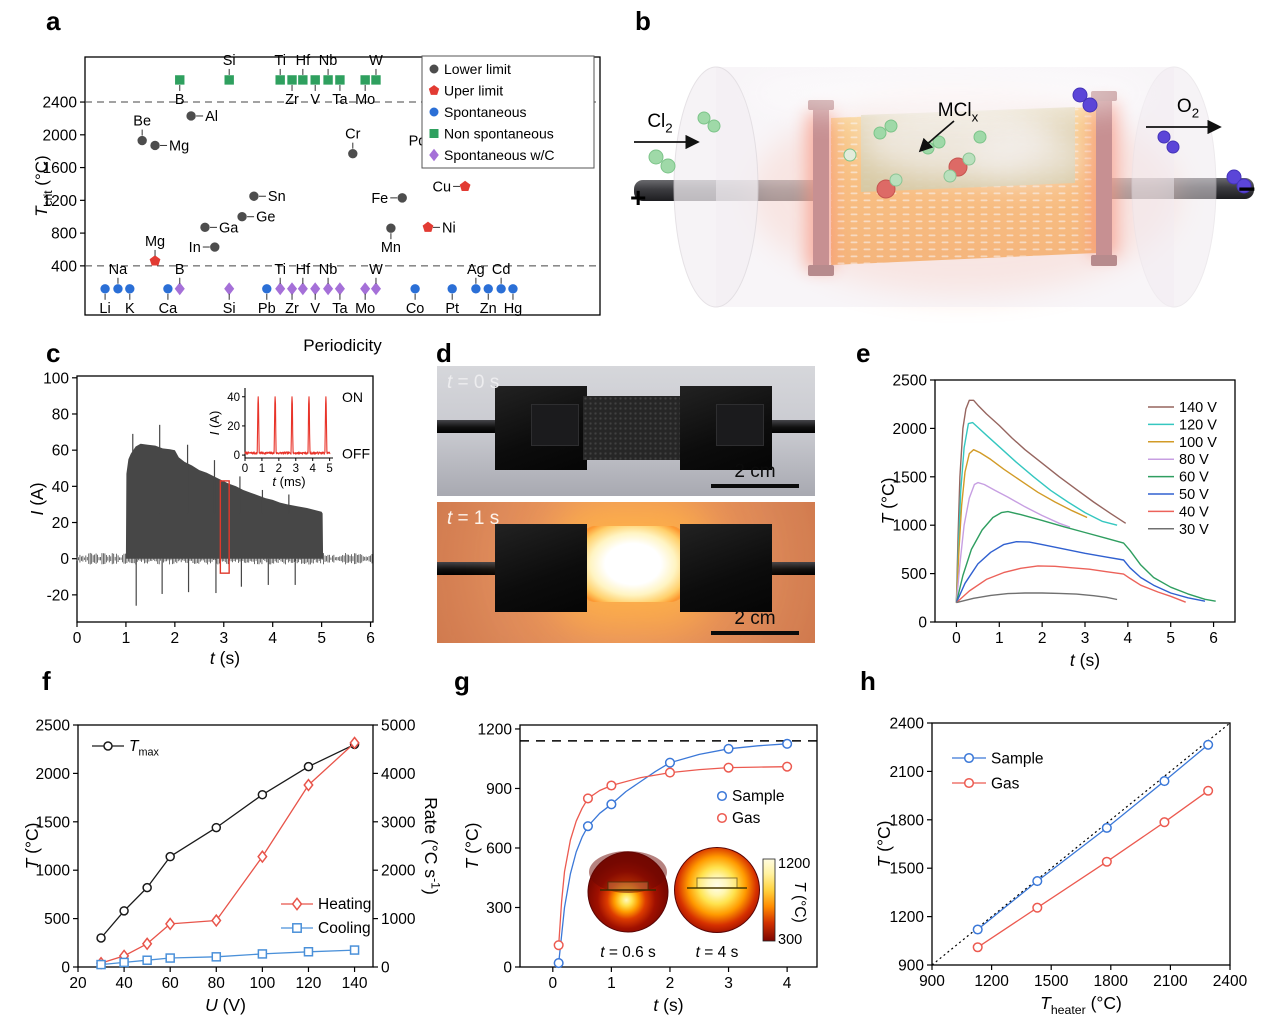 Image resolution: width=1263 pixels, height=1023 pixels. Describe the element at coordinates (225, 1005) in the screenshot. I see `svg-text: U (V)` at that location.